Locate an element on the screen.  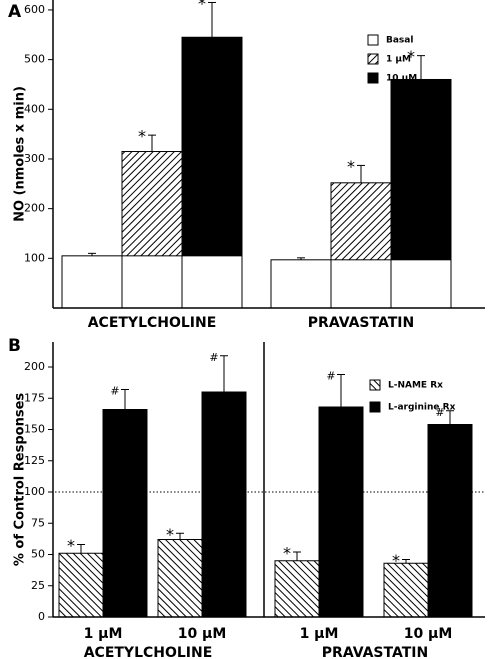
y-tick-label: 500 is located at coordinates (34, 59).